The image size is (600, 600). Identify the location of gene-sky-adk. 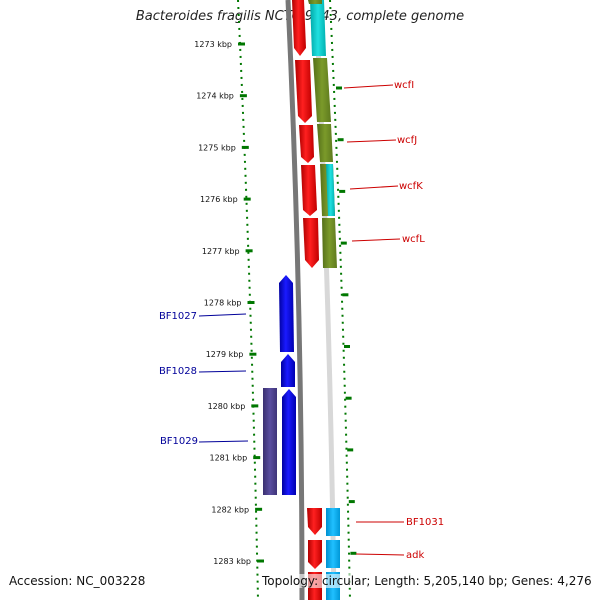
(333, 554).